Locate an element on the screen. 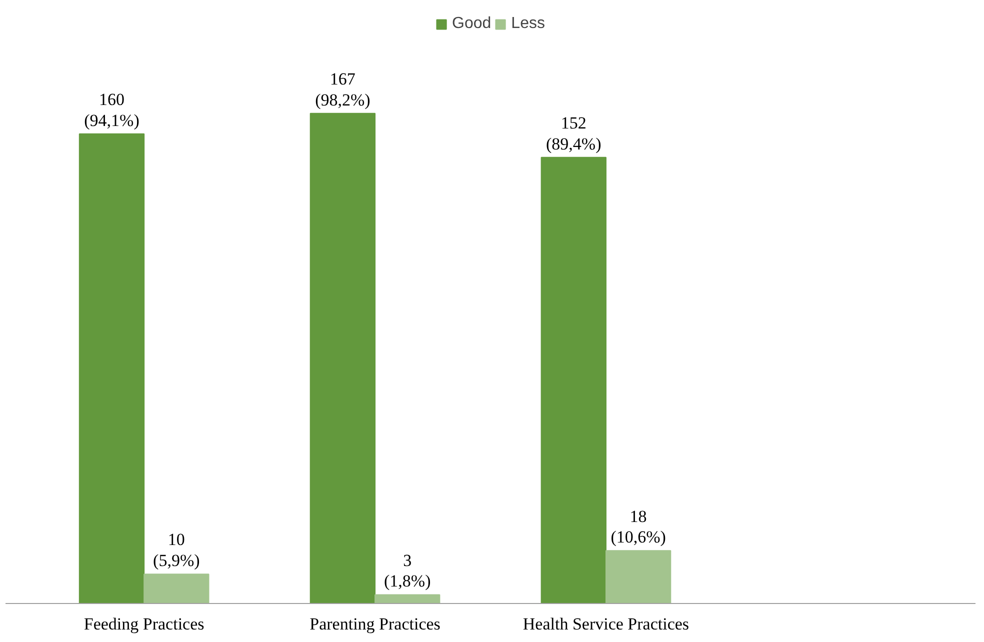  data-label: 160 (94,1%) is located at coordinates (112, 110).